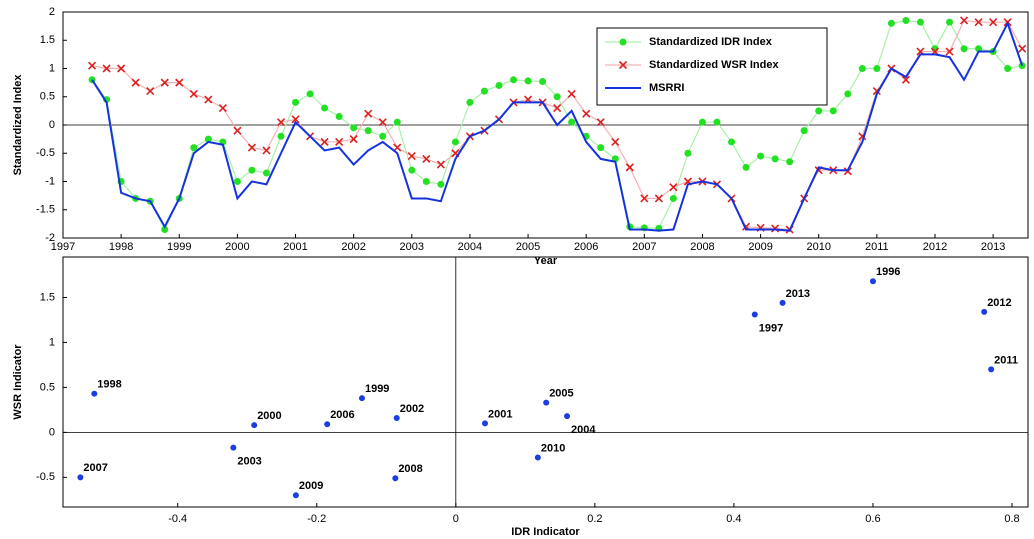 The width and height of the screenshot is (1034, 539). What do you see at coordinates (623, 65) in the screenshot?
I see `legend-marker` at bounding box center [623, 65].